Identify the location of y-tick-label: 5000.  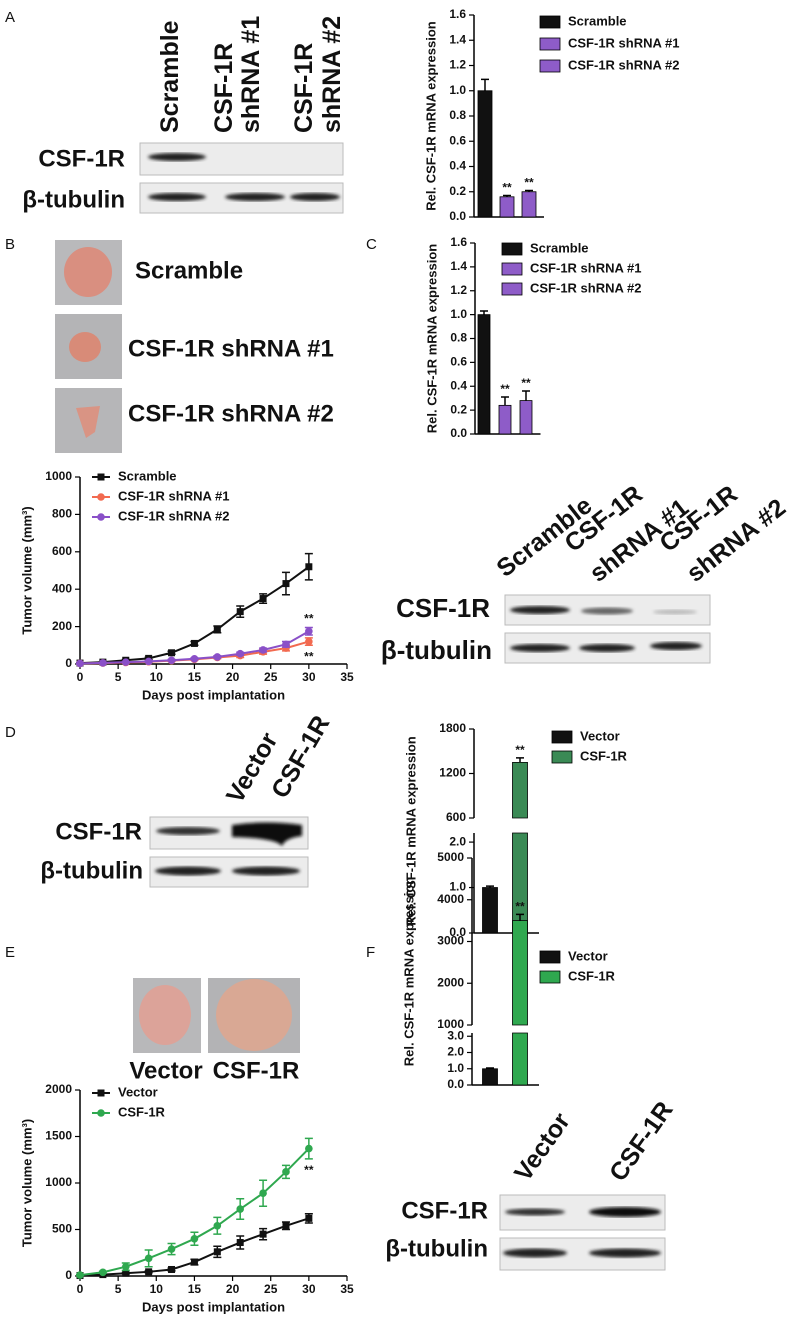
(450, 857).